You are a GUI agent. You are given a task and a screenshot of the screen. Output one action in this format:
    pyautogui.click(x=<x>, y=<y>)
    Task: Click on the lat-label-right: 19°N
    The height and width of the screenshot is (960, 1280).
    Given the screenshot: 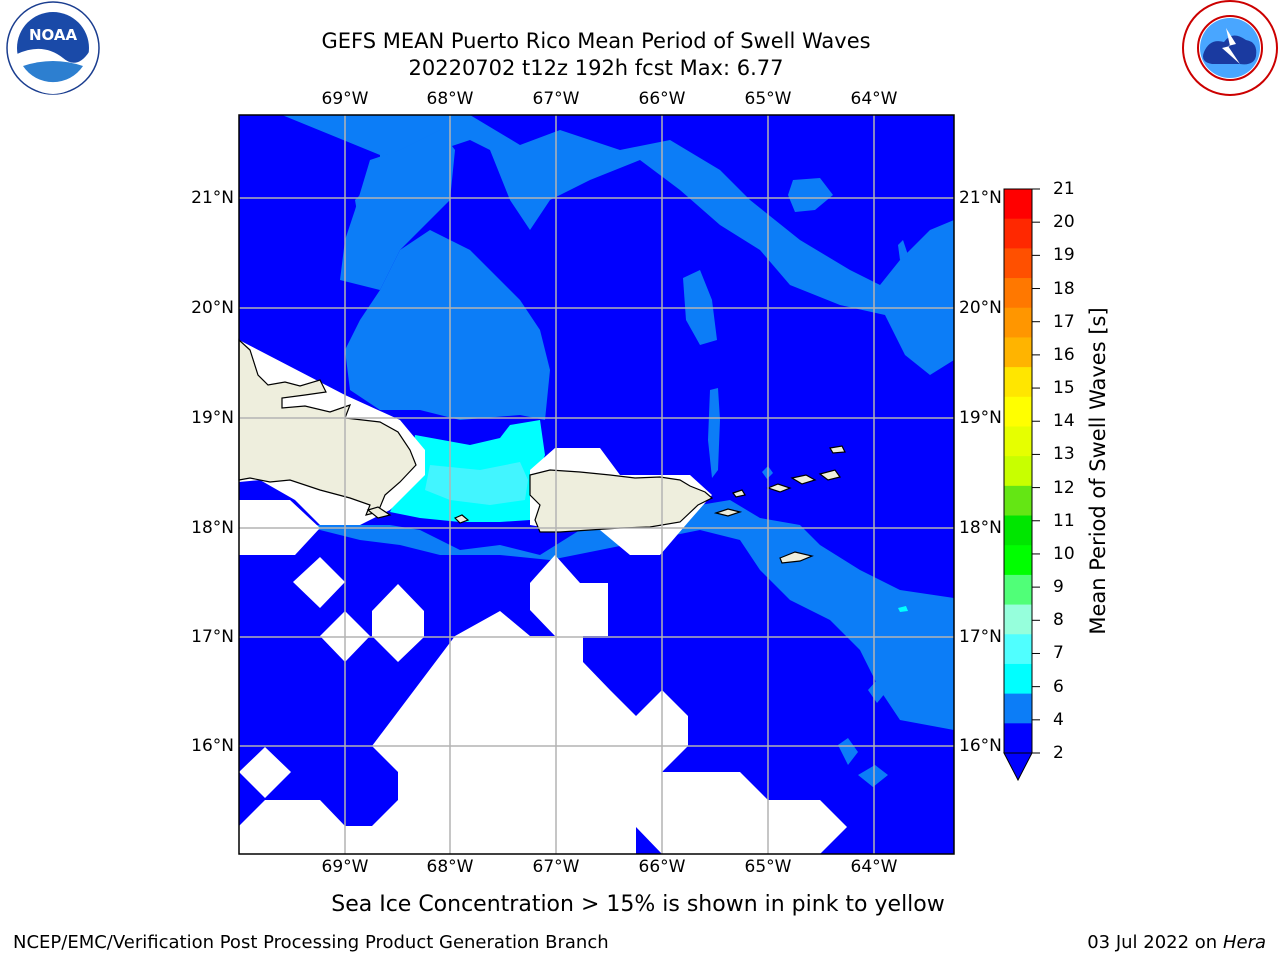 What is the action you would take?
    pyautogui.click(x=980, y=418)
    